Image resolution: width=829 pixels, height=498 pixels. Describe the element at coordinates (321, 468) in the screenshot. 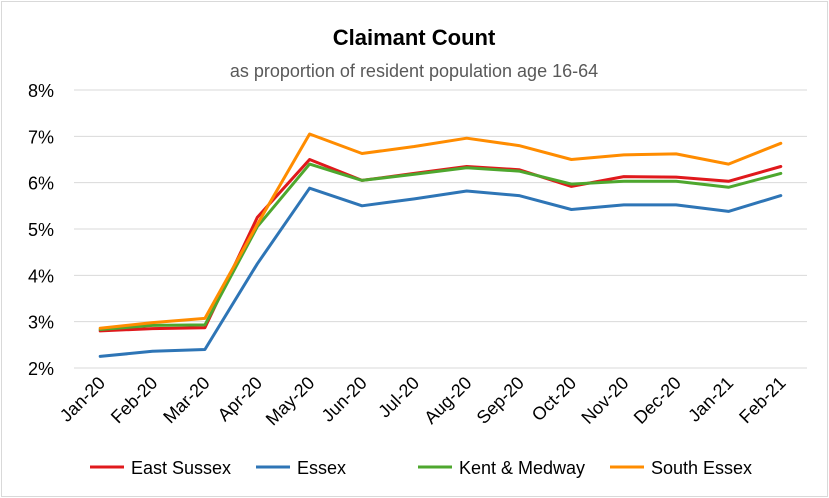

I see `legend-label: Essex` at that location.